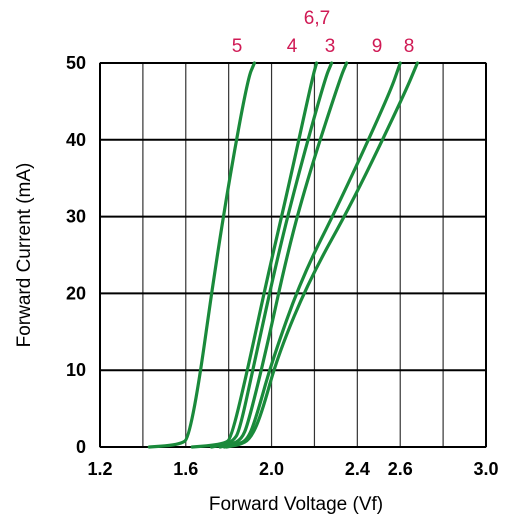 The height and width of the screenshot is (519, 509). Describe the element at coordinates (237, 46) in the screenshot. I see `series-label-5: 5` at that location.